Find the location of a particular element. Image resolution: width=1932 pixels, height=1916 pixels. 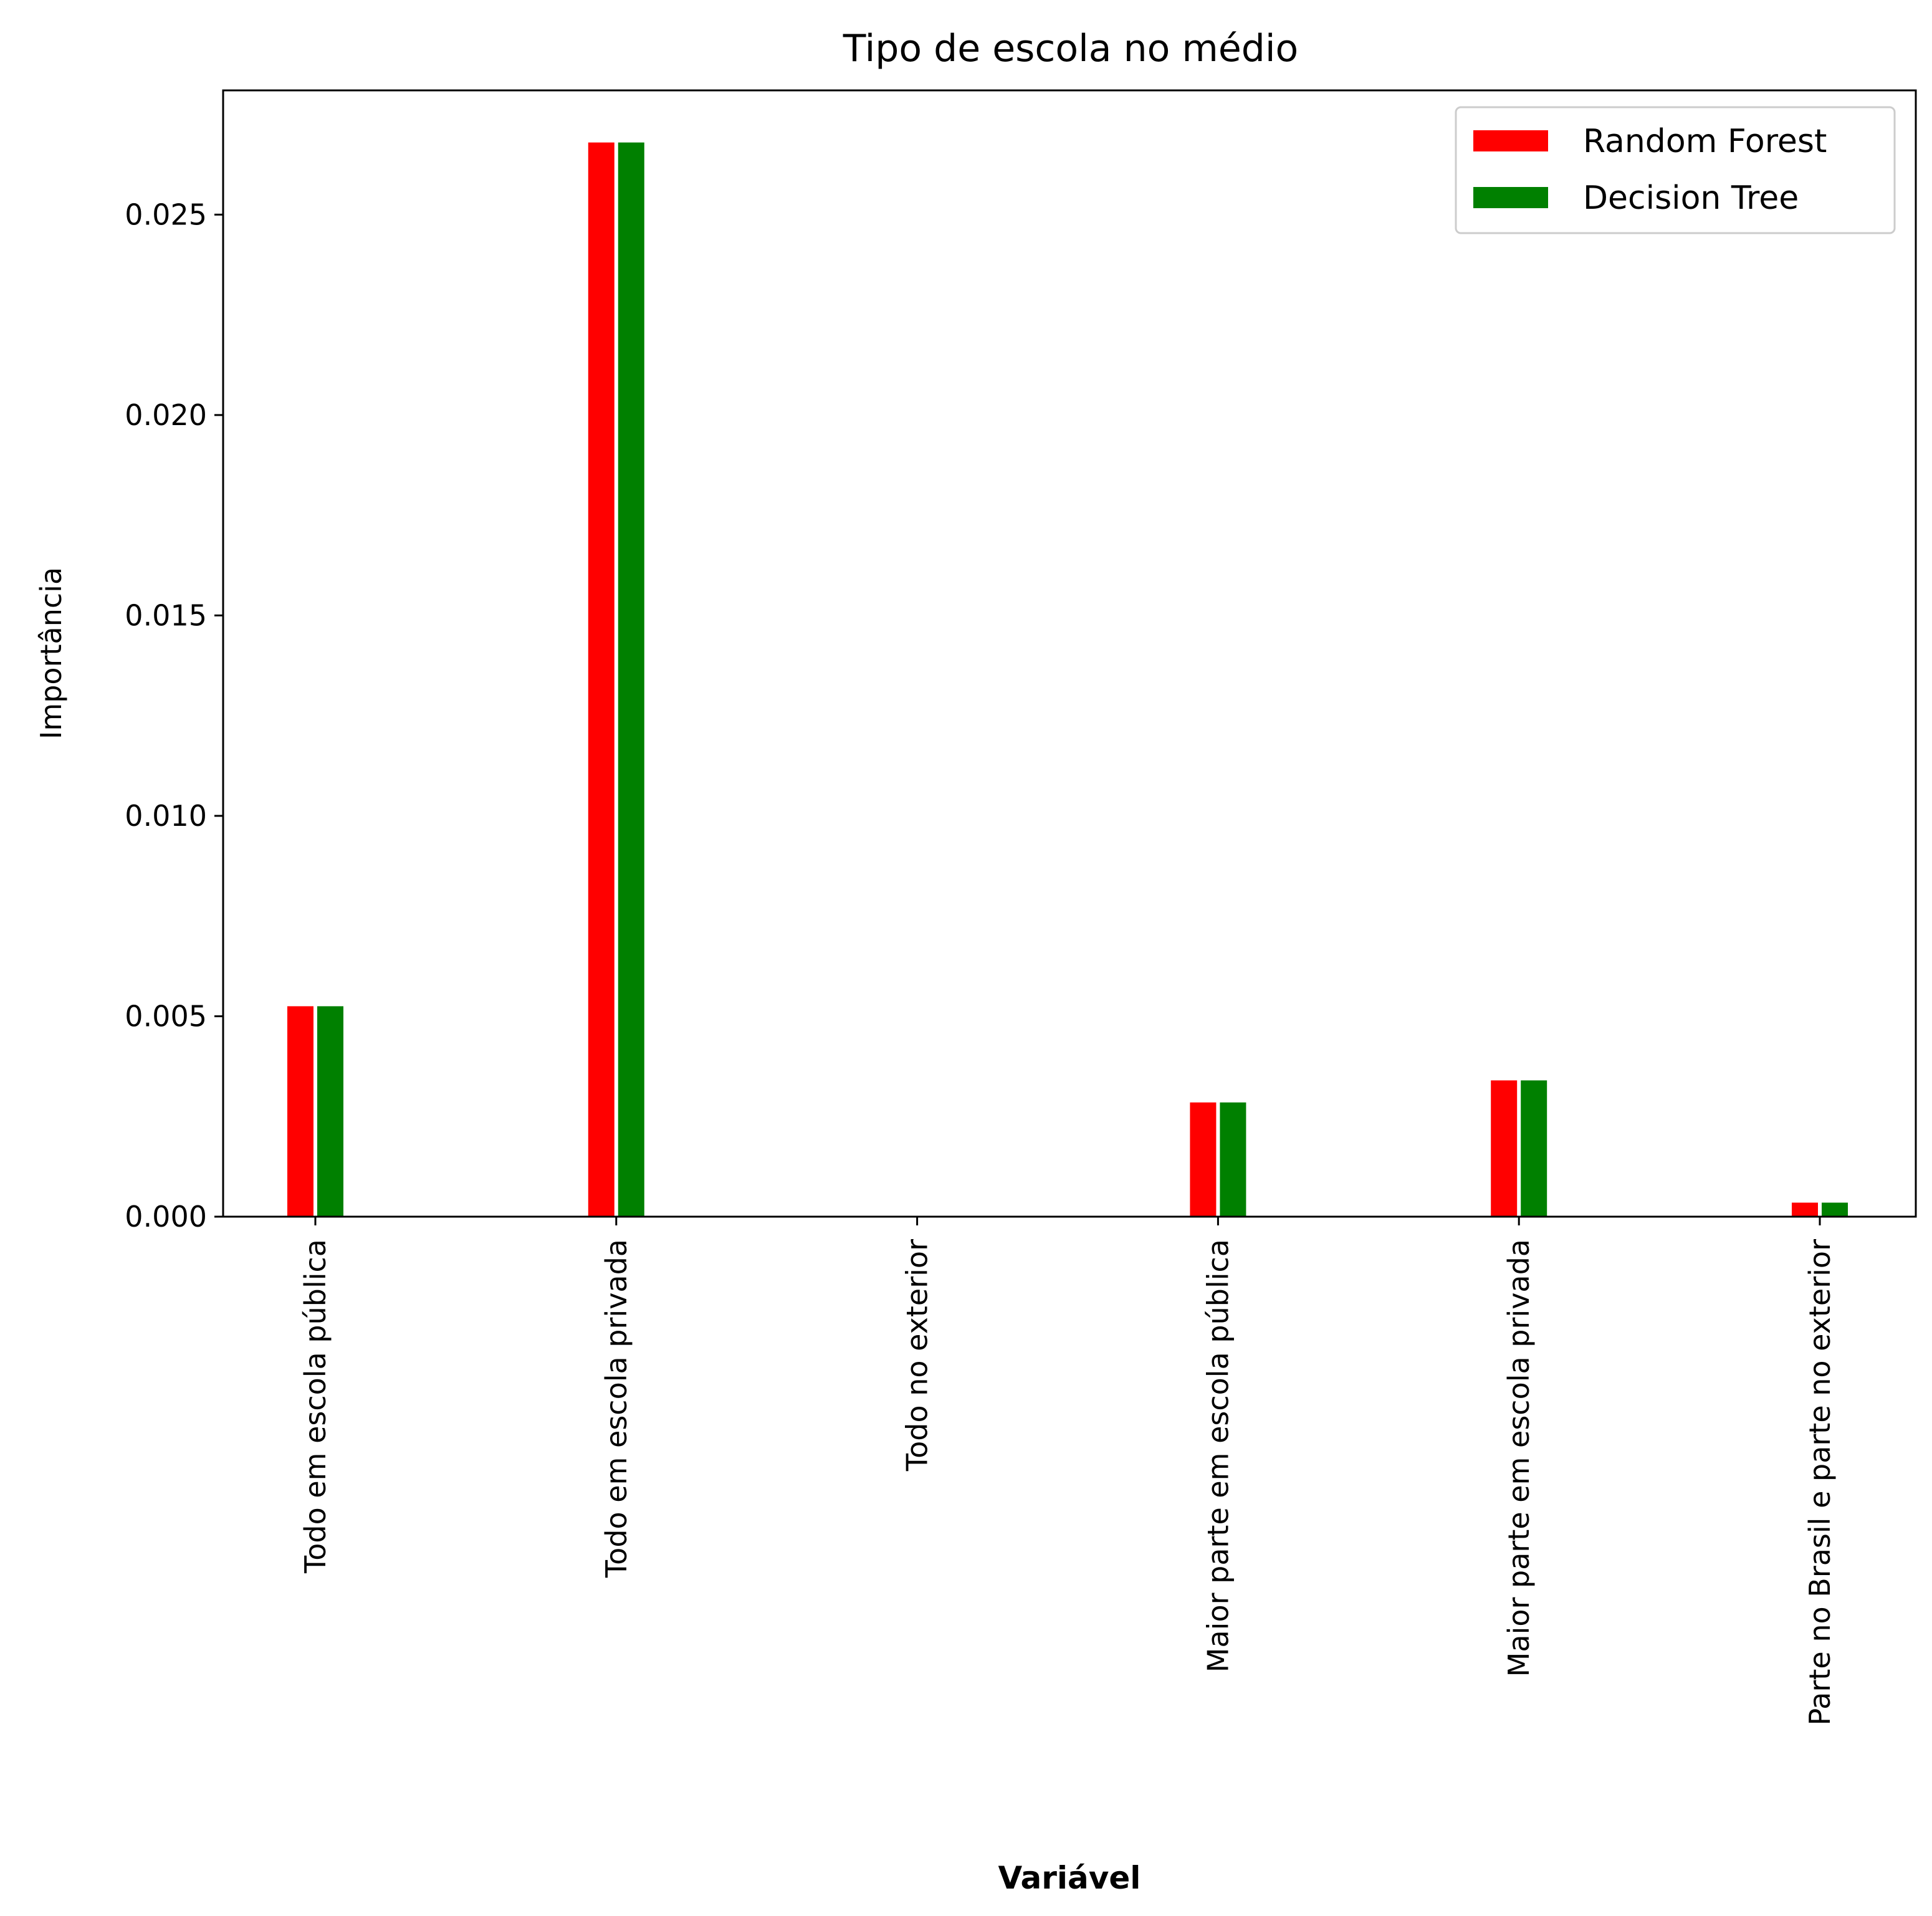

legend: Random Forest Decision Tree is located at coordinates (1675, 170).